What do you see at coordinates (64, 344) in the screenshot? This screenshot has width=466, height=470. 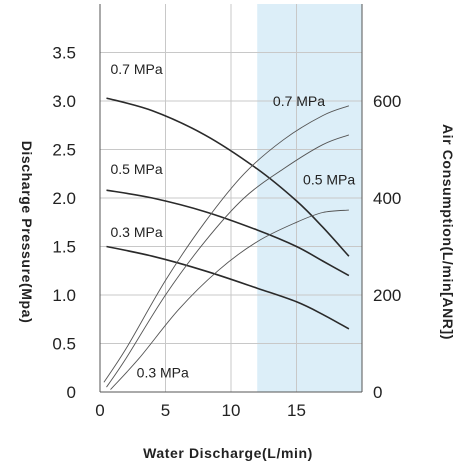 I see `y-tick-label: 0.5` at bounding box center [64, 344].